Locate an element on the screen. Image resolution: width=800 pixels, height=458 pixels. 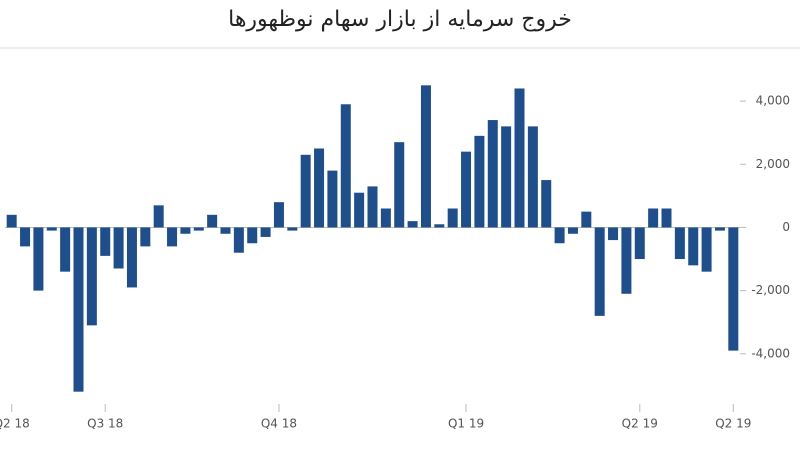
y-tick-label: -4,000 is located at coordinates (770, 353).